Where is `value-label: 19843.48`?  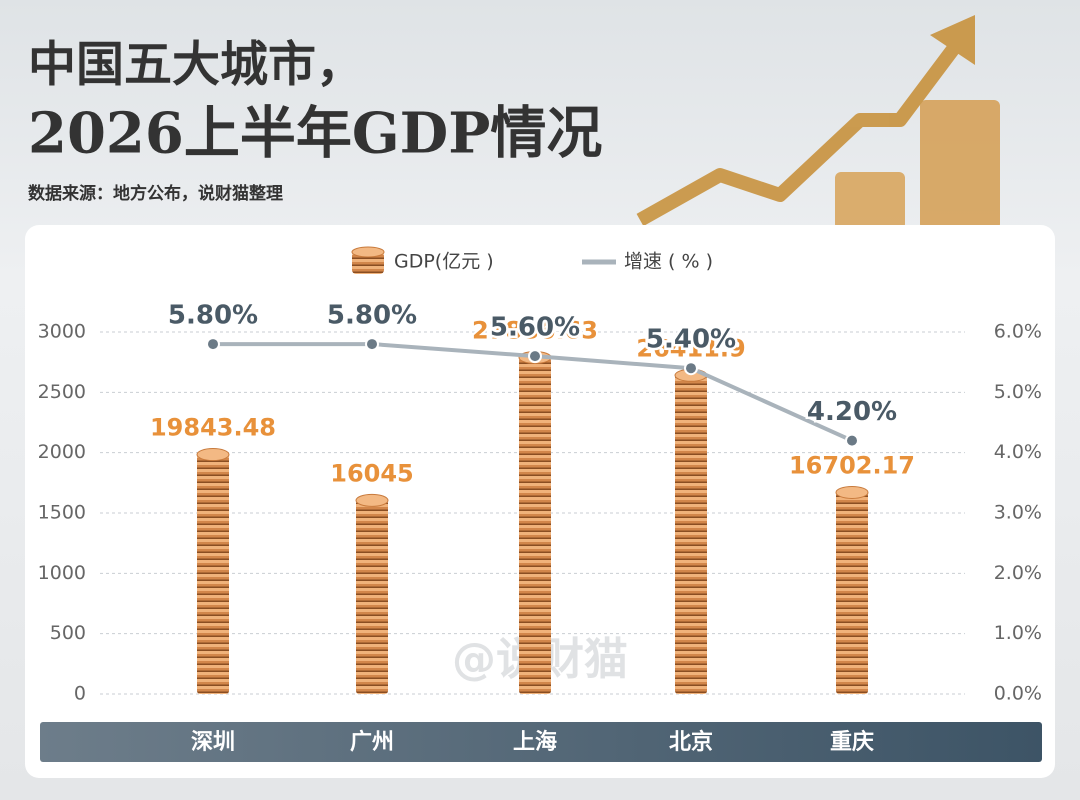
value-label: 19843.48 is located at coordinates (213, 428).